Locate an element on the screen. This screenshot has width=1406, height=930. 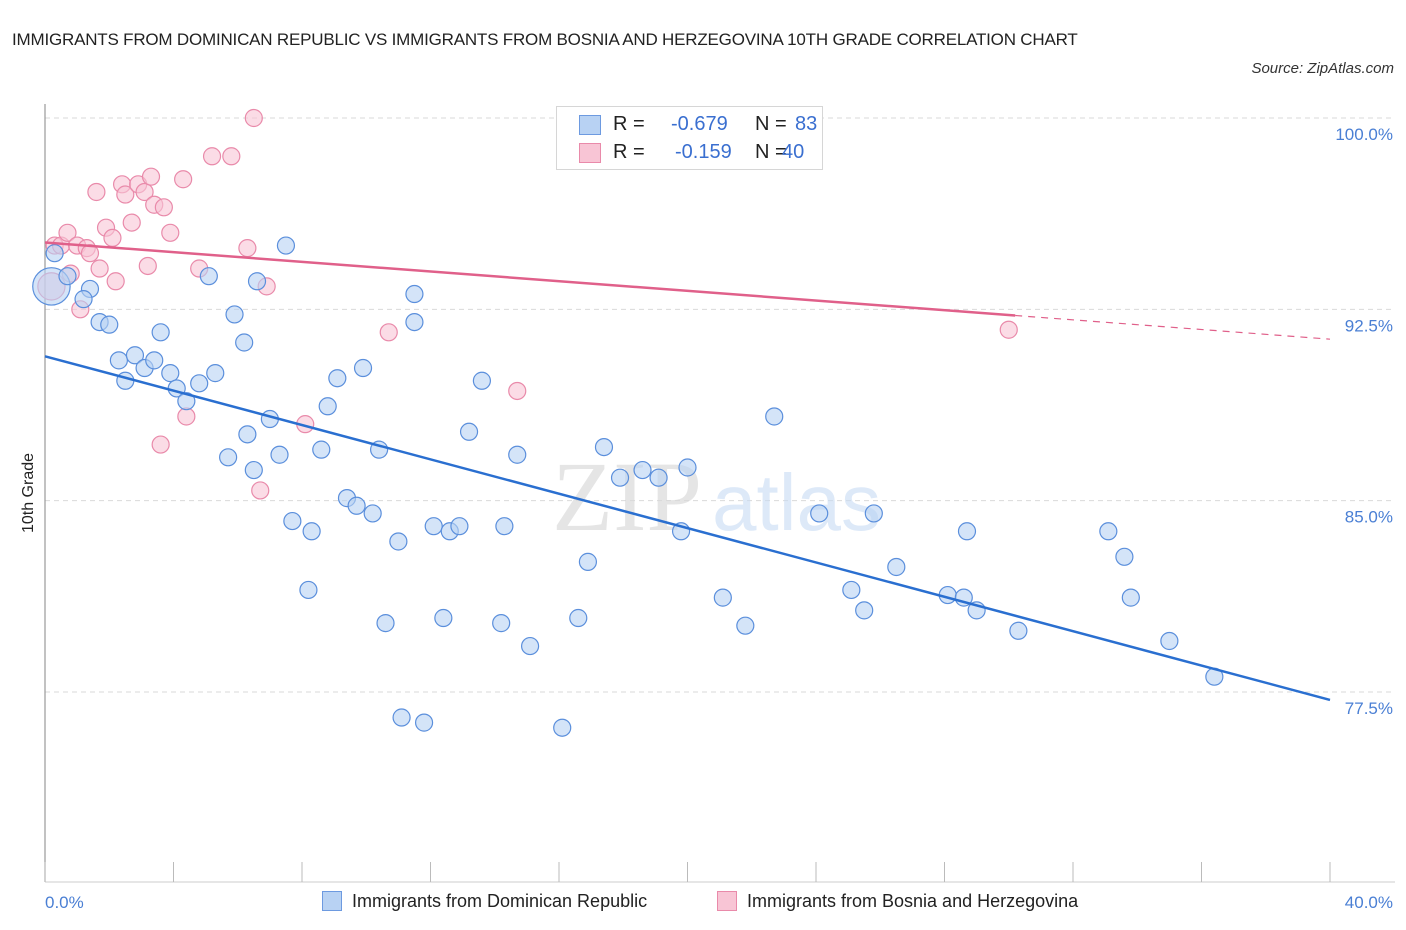
trend-line-bosnia-extension is located at coordinates (1173, 327).